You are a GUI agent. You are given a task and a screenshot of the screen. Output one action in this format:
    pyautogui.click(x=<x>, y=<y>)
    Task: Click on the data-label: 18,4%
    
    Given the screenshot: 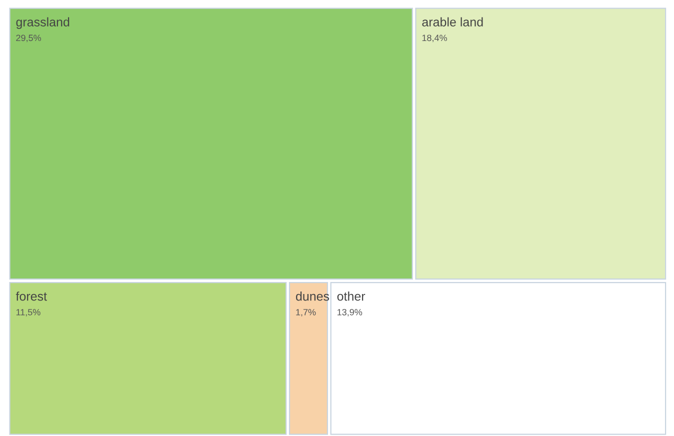 What is the action you would take?
    pyautogui.click(x=434, y=38)
    